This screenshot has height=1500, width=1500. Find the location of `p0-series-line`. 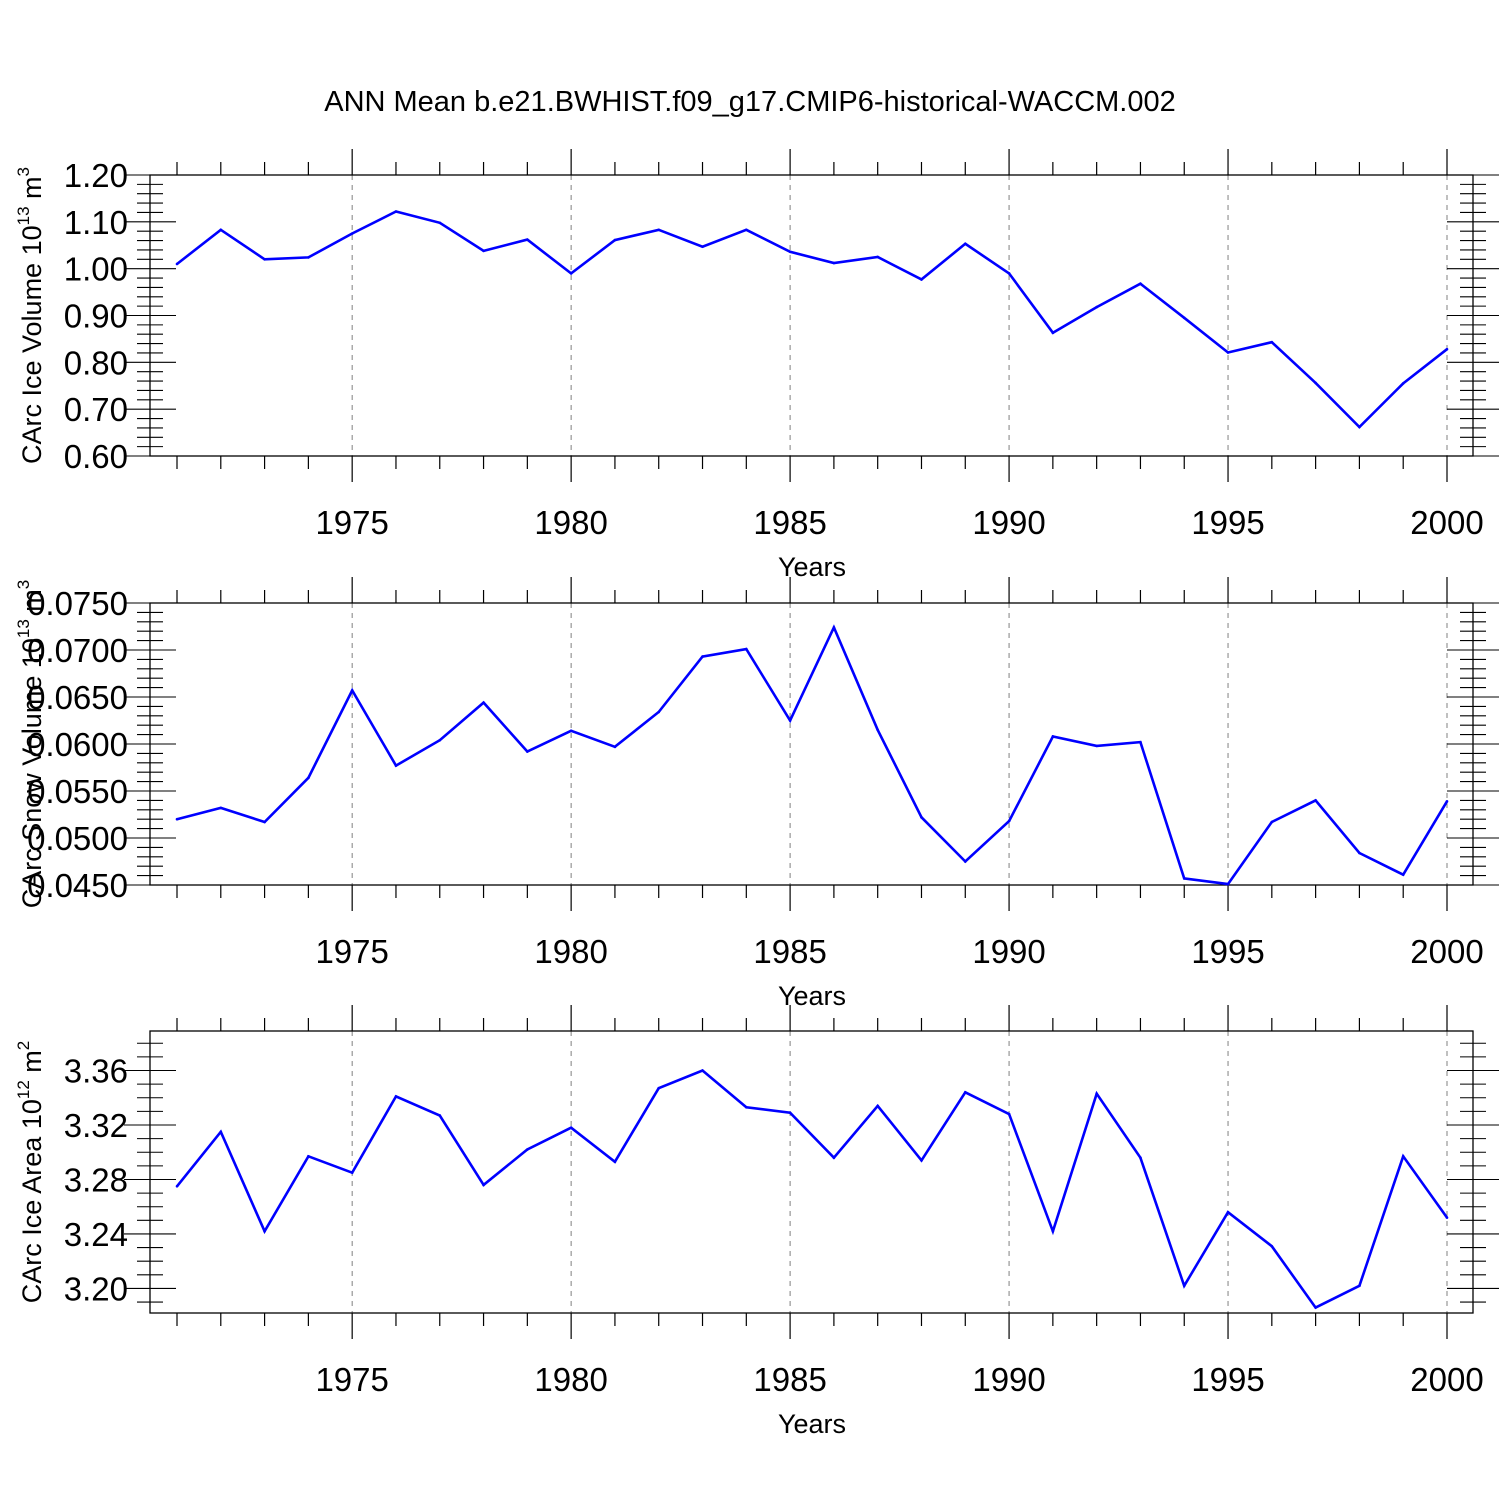

p0-series-line is located at coordinates (812, 319).